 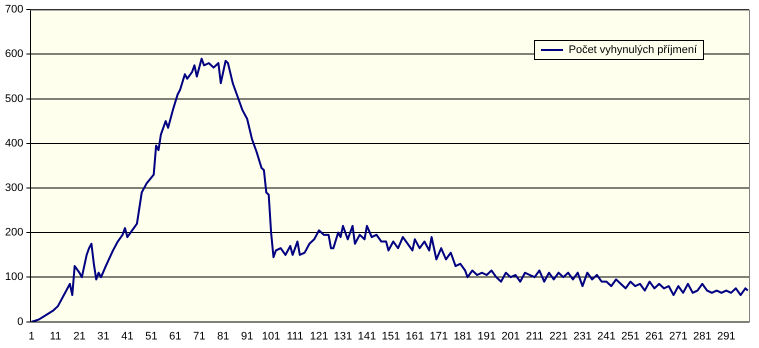 I want to click on y-tick-label: 0, so click(x=20, y=322).